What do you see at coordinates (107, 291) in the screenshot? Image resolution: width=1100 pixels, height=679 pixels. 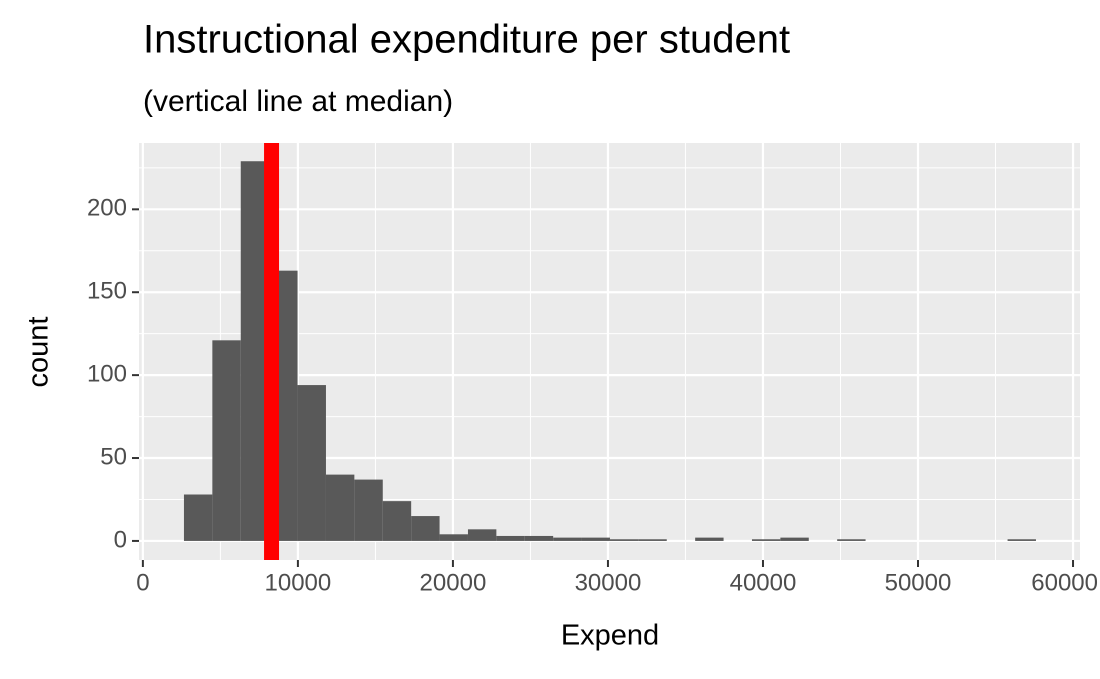 I see `y-tick-label: 150` at bounding box center [107, 291].